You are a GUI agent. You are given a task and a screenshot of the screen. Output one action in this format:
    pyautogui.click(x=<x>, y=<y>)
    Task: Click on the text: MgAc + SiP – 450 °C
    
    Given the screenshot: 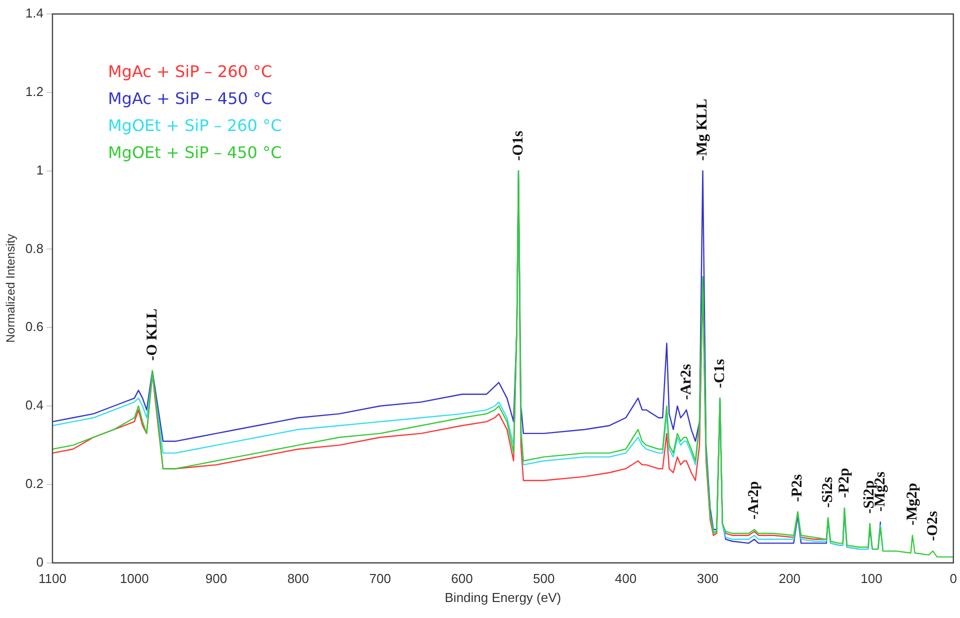 What is the action you would take?
    pyautogui.click(x=191, y=99)
    